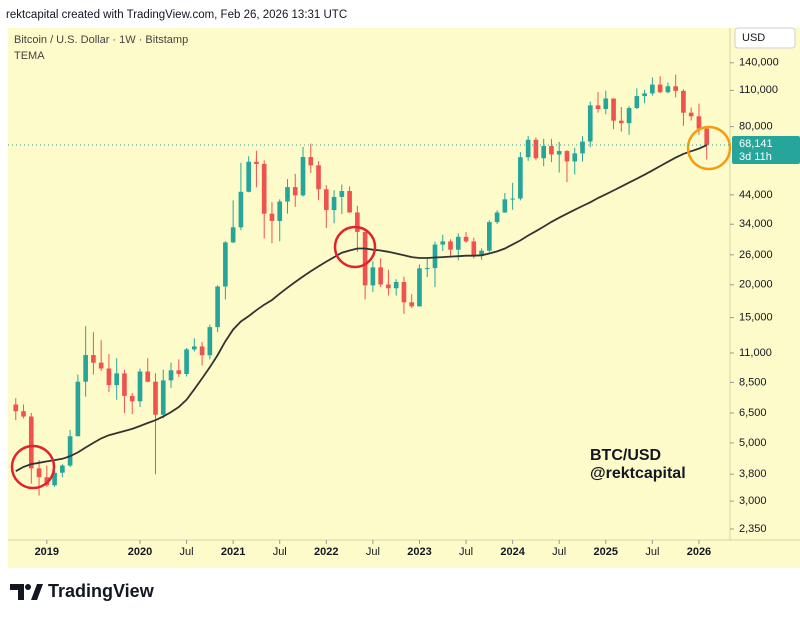 The width and height of the screenshot is (800, 618). I want to click on x-tick-label: 2024, so click(512, 552).